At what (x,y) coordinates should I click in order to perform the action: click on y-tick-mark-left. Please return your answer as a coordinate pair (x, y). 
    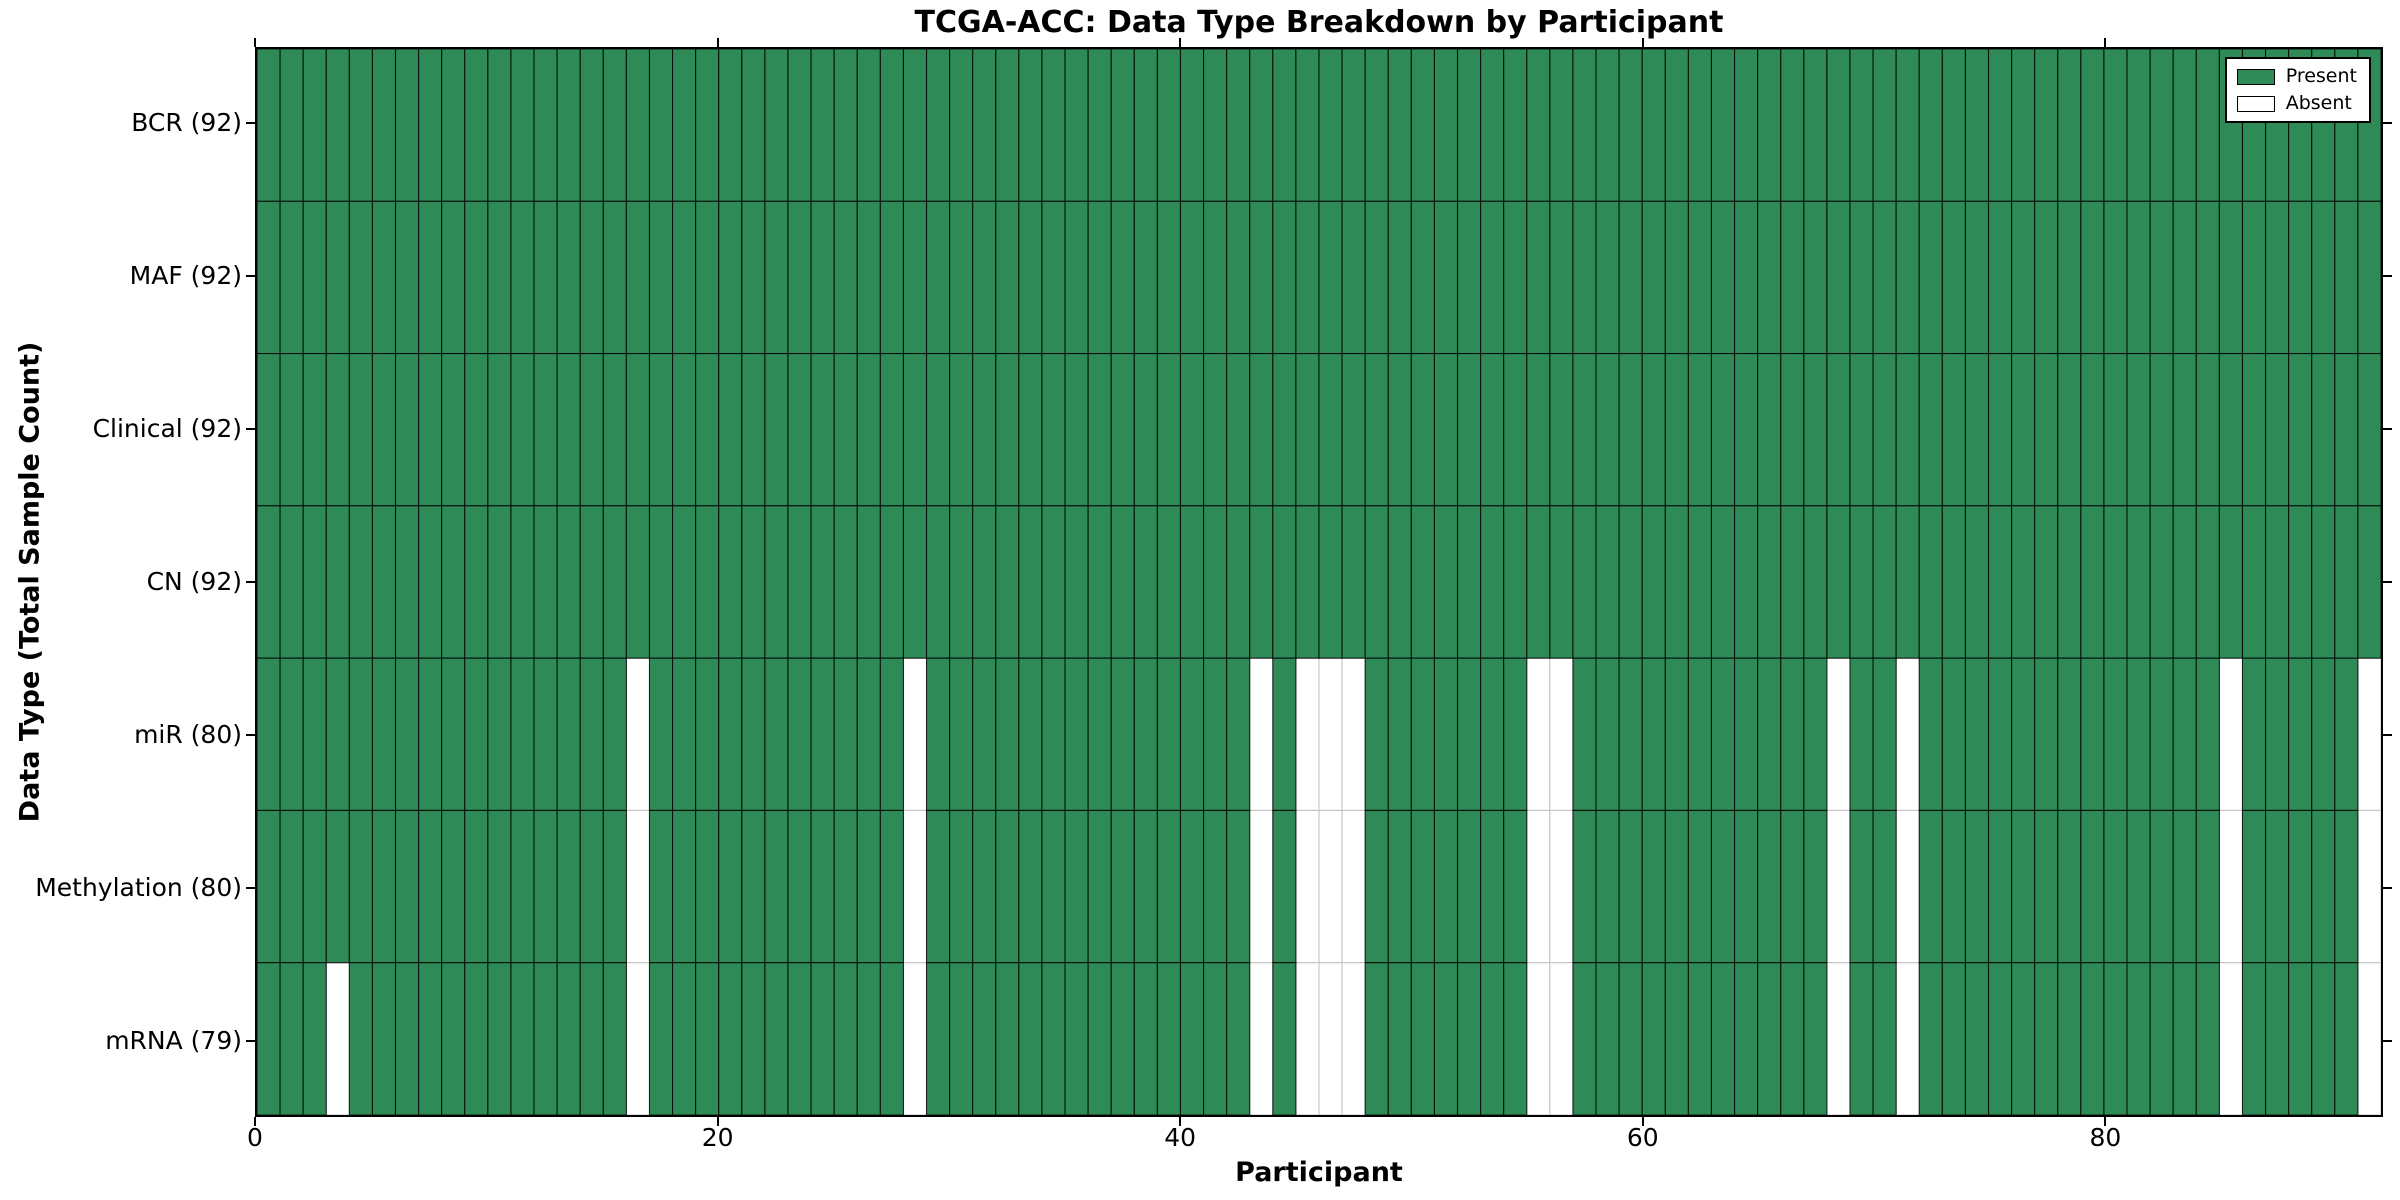
    Looking at the image, I should click on (250, 734).